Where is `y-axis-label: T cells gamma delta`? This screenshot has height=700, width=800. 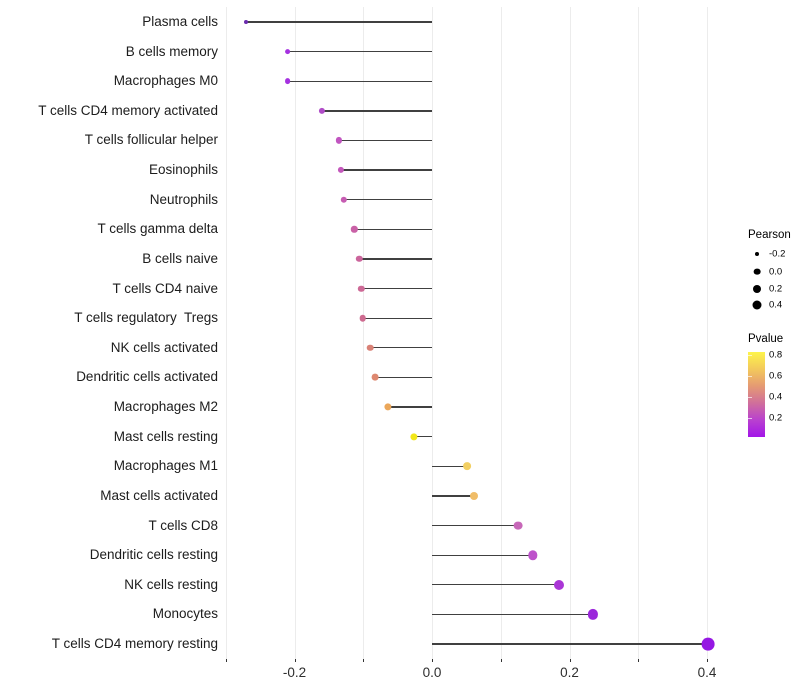
y-axis-label: T cells gamma delta is located at coordinates (157, 229).